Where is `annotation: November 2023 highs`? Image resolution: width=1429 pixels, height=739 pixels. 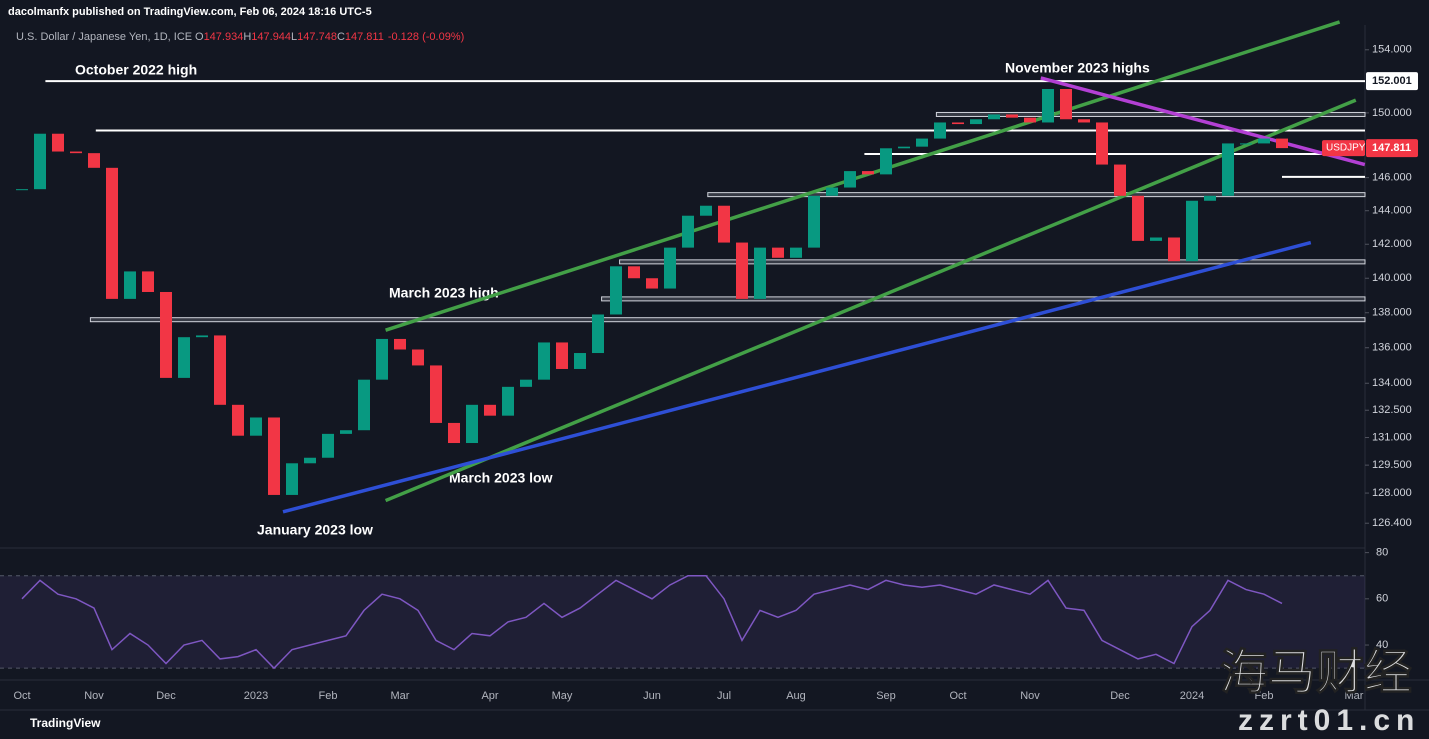
annotation: November 2023 highs is located at coordinates (1077, 68).